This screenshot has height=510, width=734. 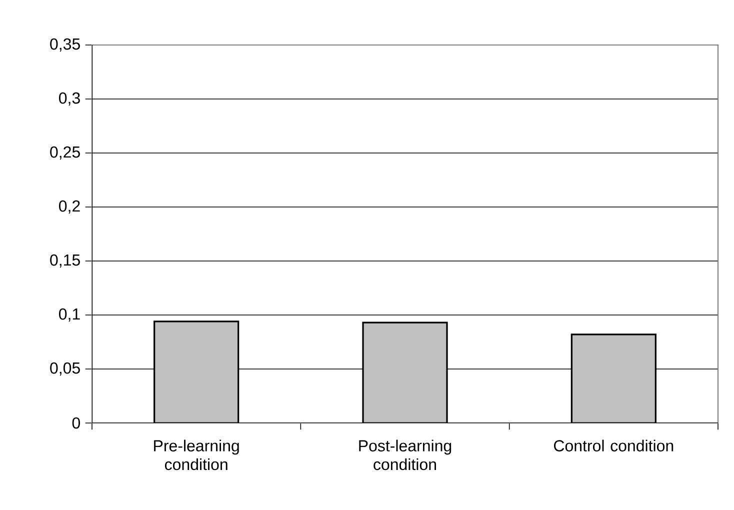 What do you see at coordinates (405, 455) in the screenshot?
I see `x-tick-label: Post-learning condition` at bounding box center [405, 455].